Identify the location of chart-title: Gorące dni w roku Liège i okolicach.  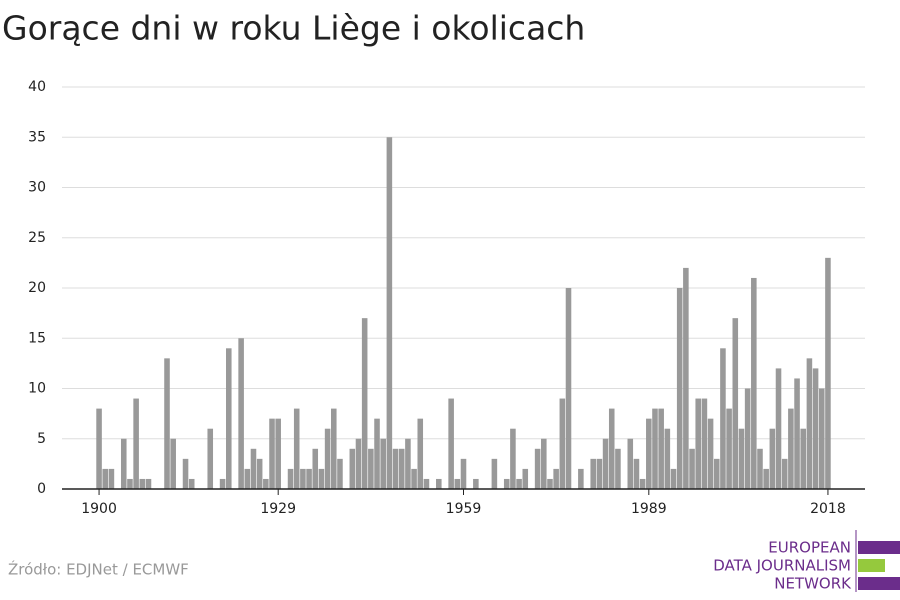
(293, 28).